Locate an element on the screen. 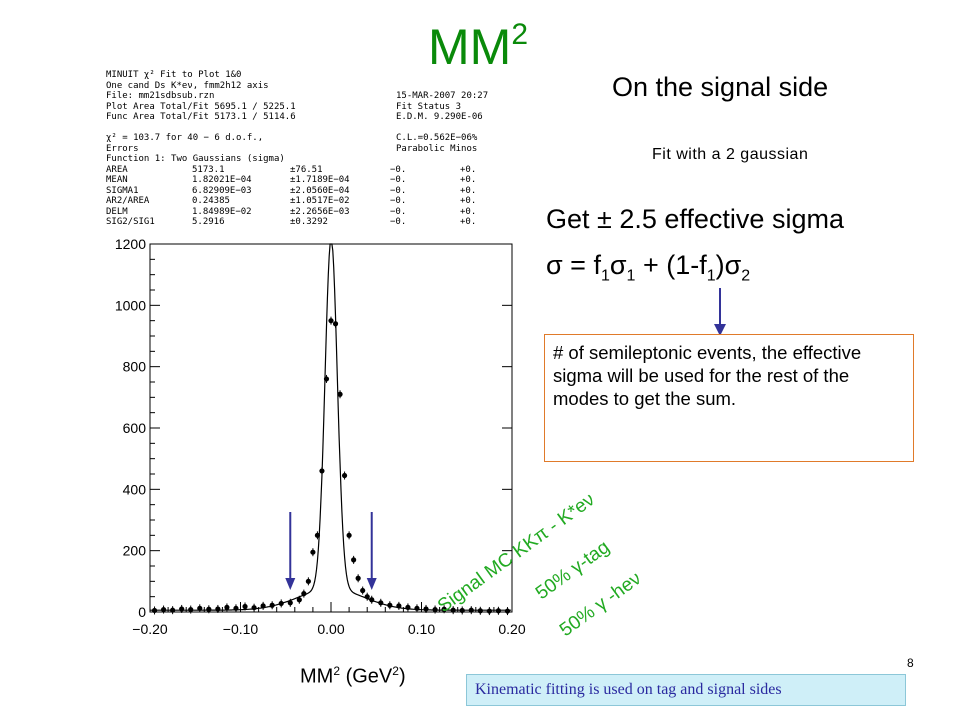  fit-param-row: AREA 5173.1 ±76.51 −0. +0. is located at coordinates (316, 170).